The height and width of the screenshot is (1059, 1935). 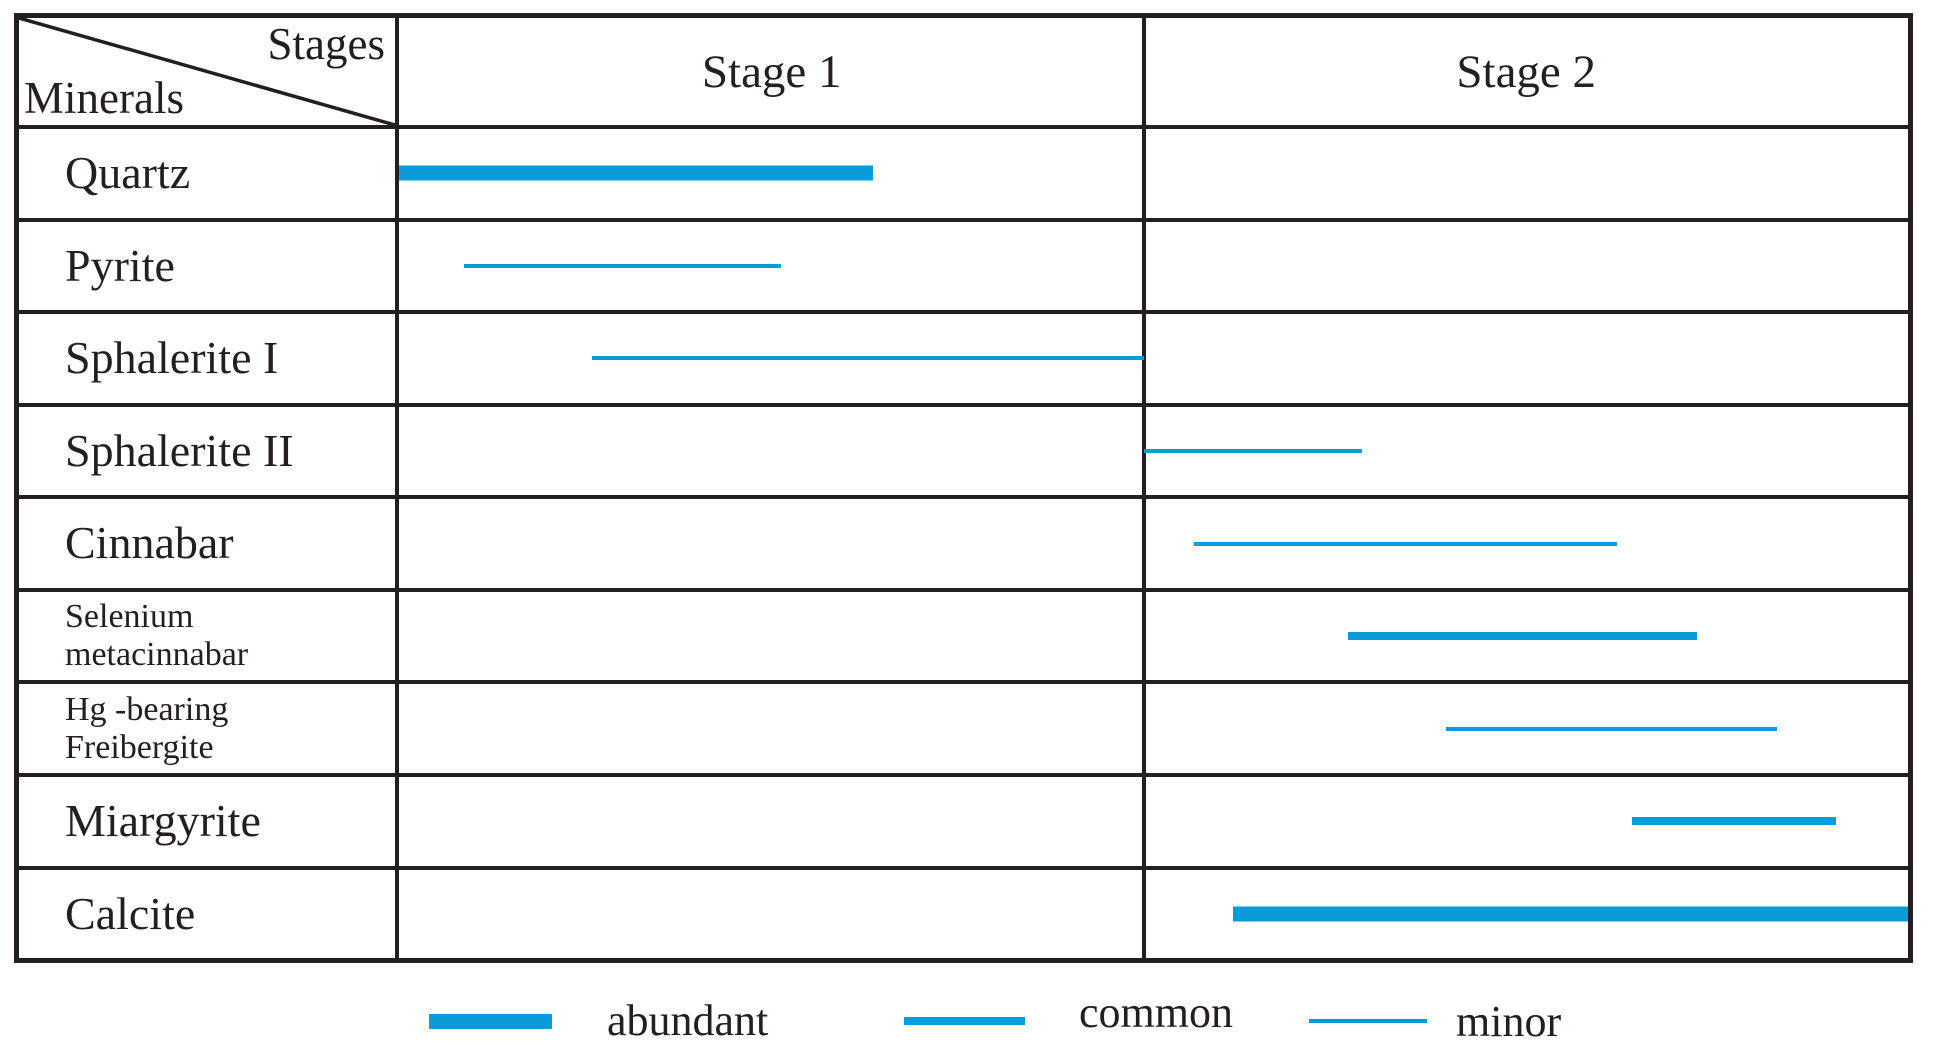 I want to click on stage-header-area: Stage 1 Stage 2, so click(x=1153, y=71).